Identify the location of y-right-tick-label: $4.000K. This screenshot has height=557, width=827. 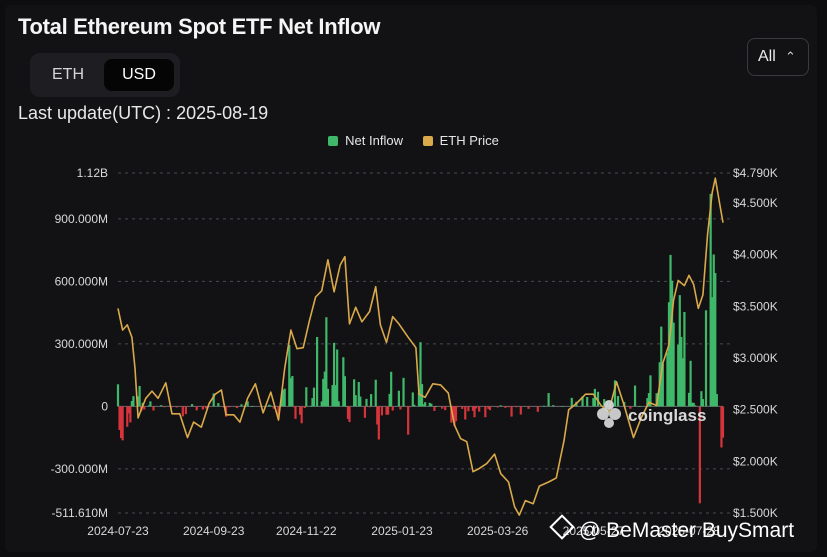
(755, 255).